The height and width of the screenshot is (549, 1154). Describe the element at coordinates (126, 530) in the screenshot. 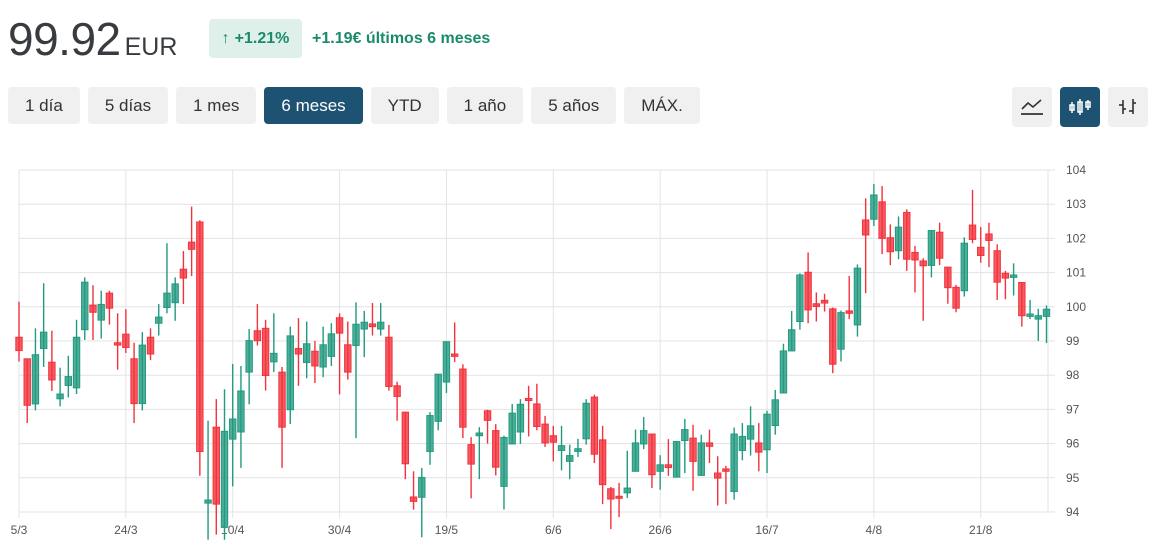

I see `x-tick-label: 24/3` at that location.